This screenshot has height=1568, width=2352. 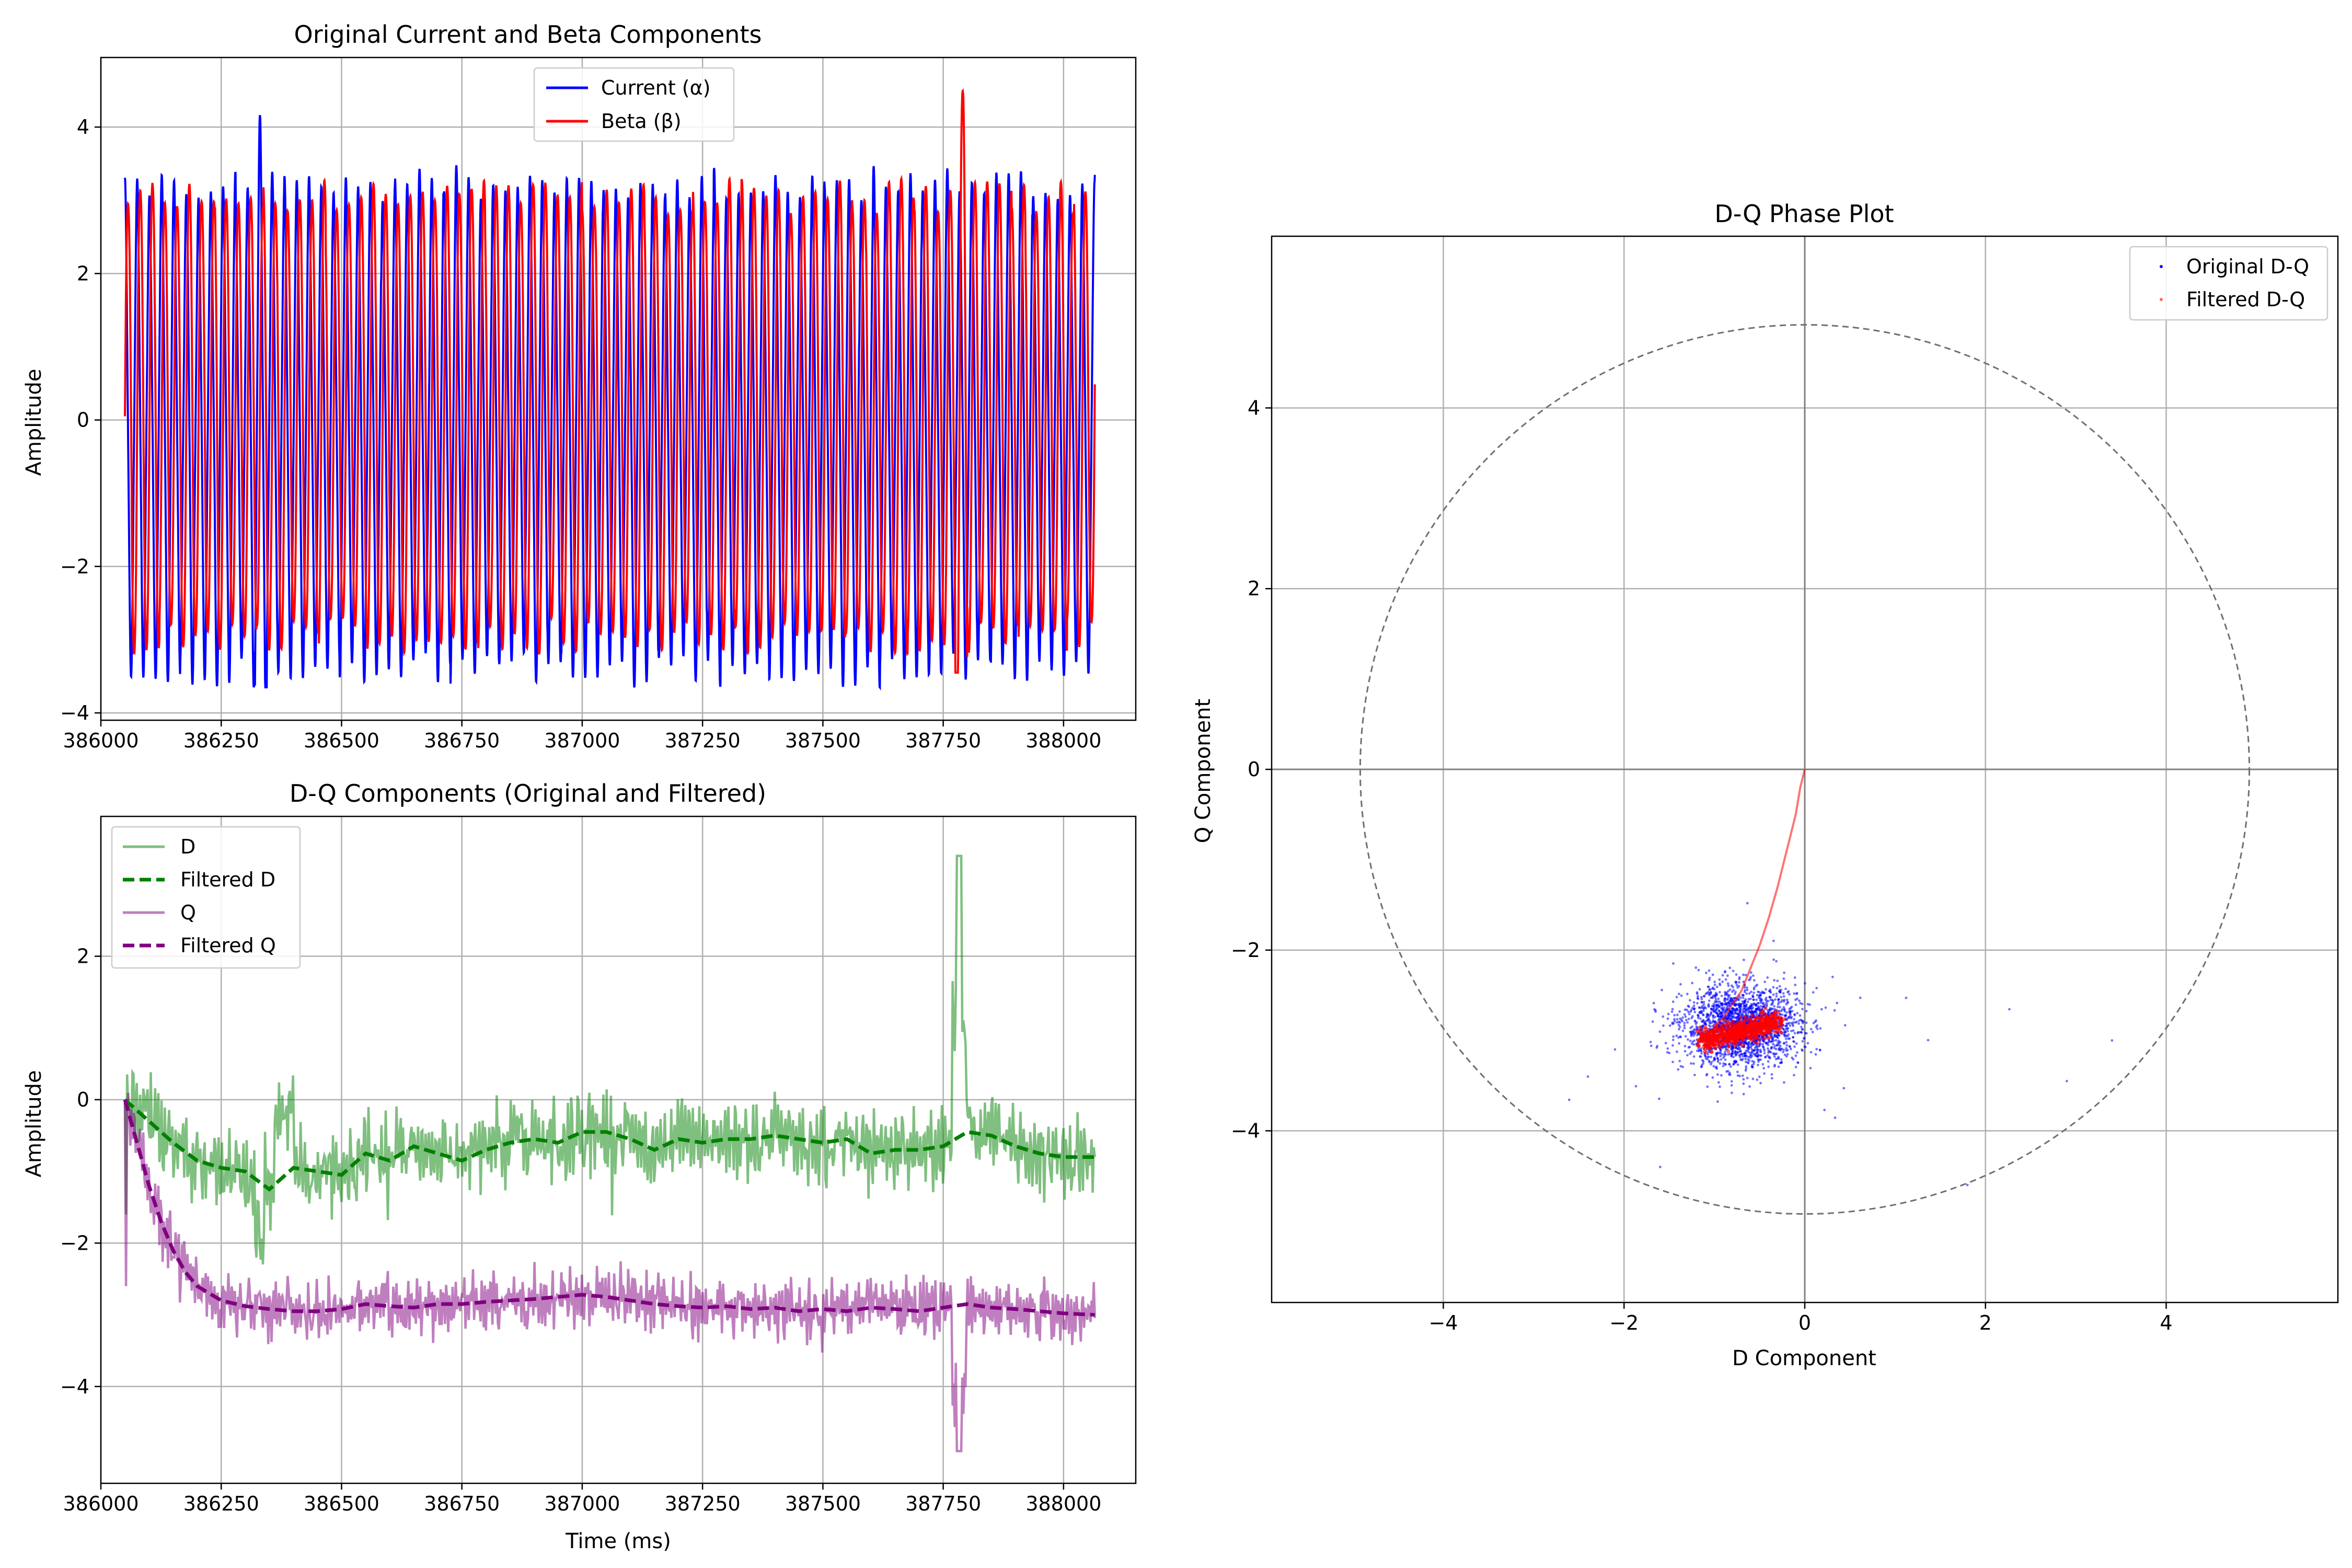 What do you see at coordinates (74, 712) in the screenshot?
I see `ytick-label: −4` at bounding box center [74, 712].